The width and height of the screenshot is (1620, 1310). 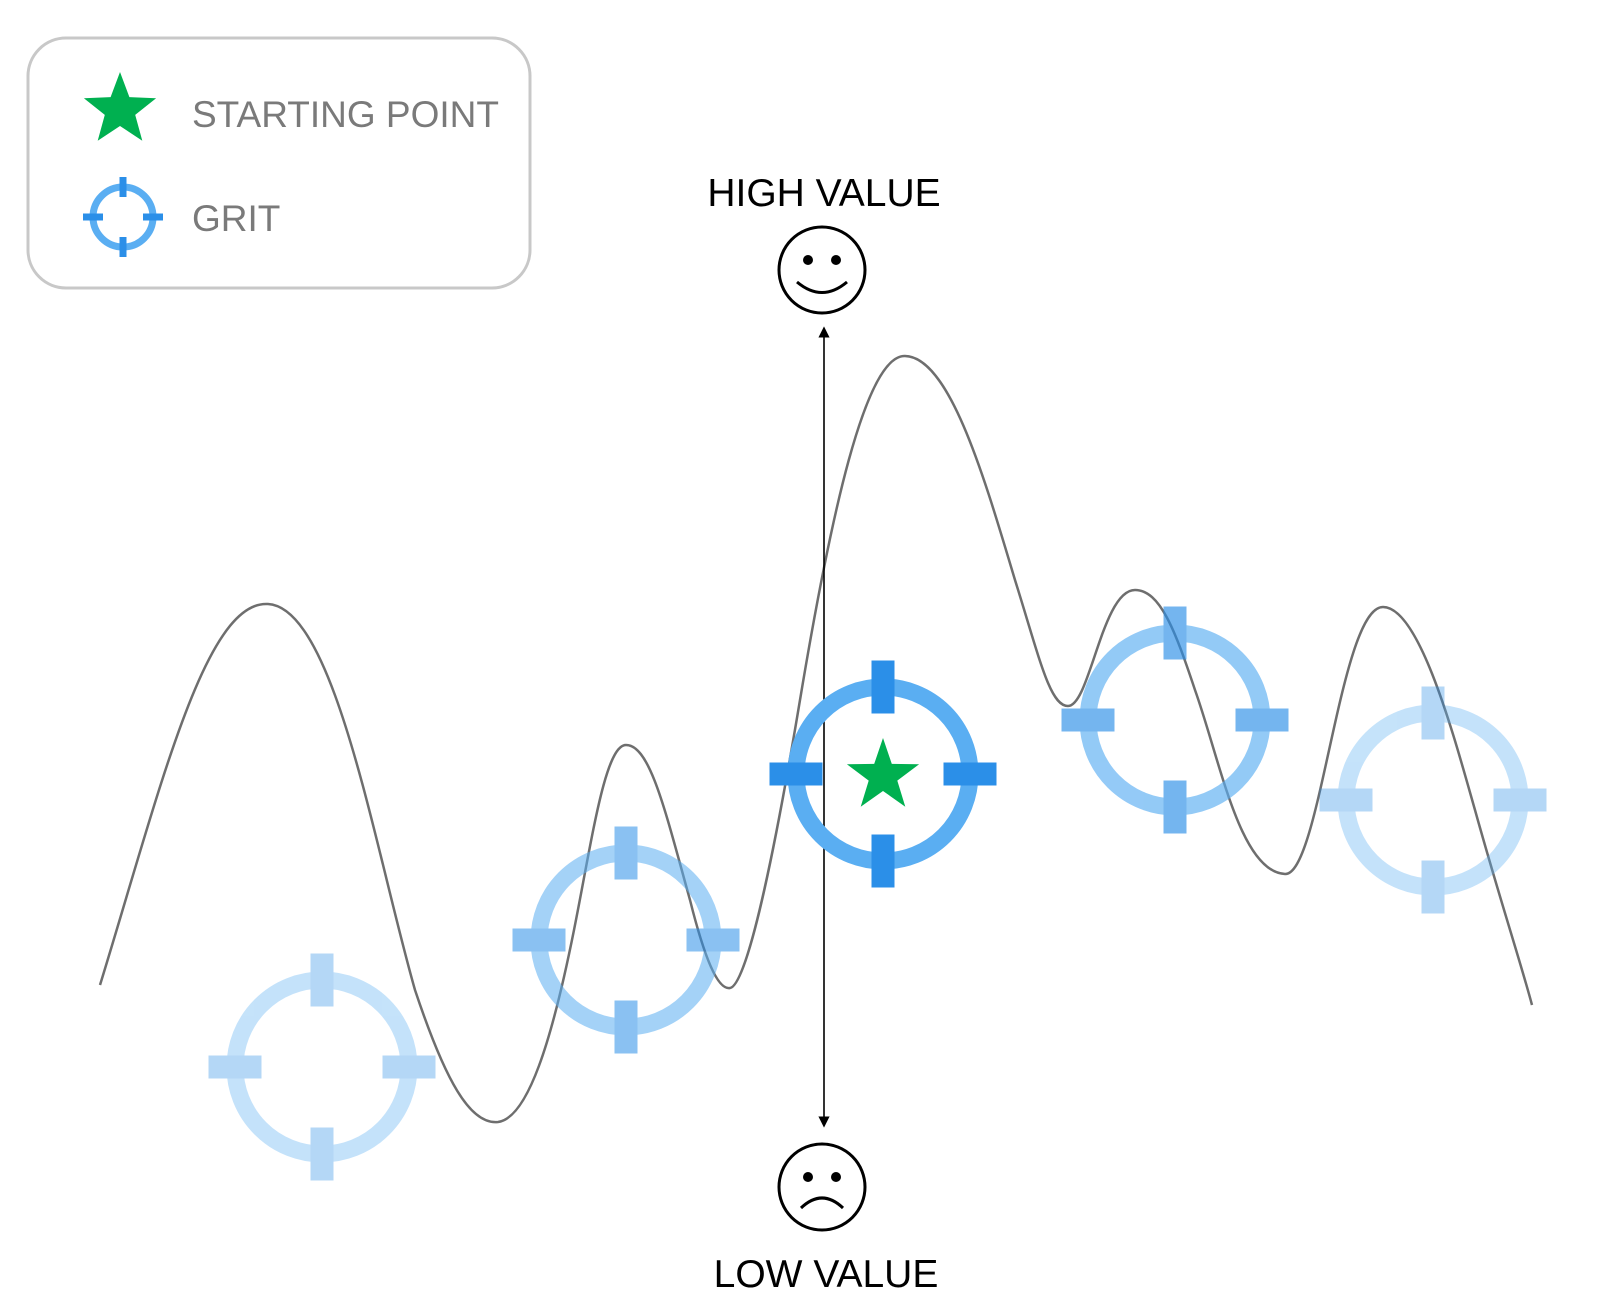 I want to click on smiley-face-icon, so click(x=822, y=270).